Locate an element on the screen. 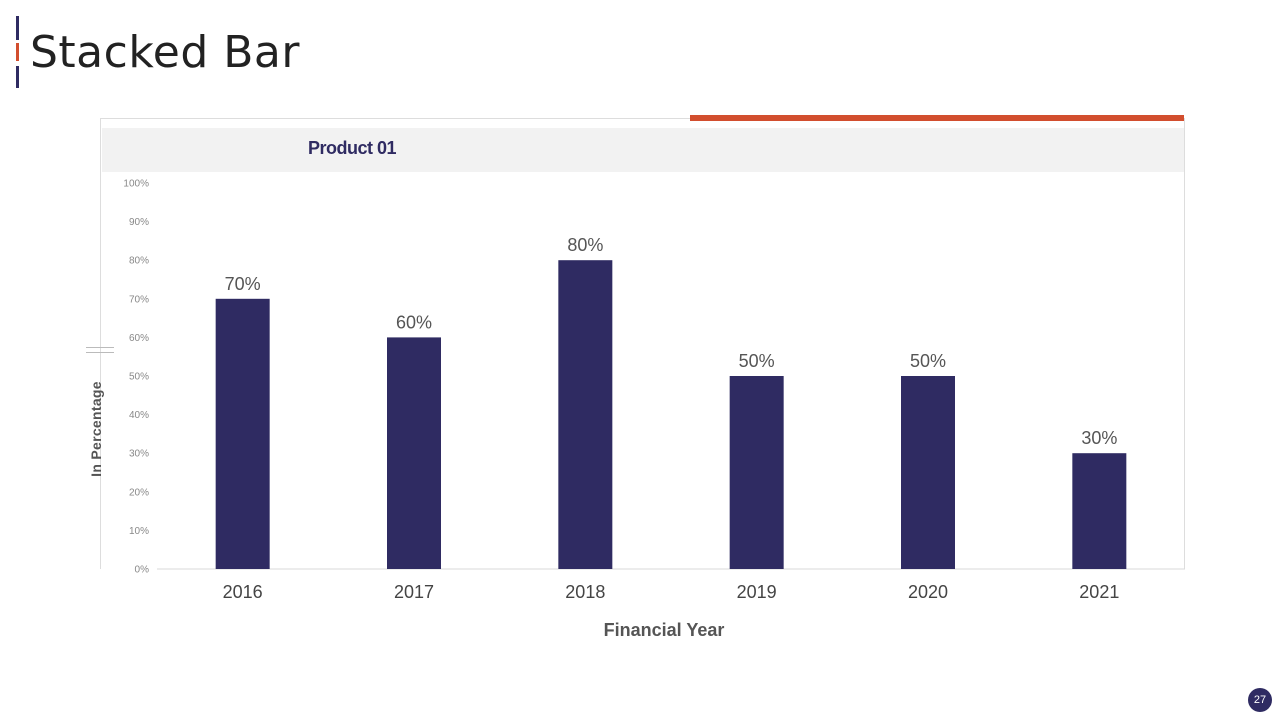  y-tick-label: 40% is located at coordinates (139, 415).